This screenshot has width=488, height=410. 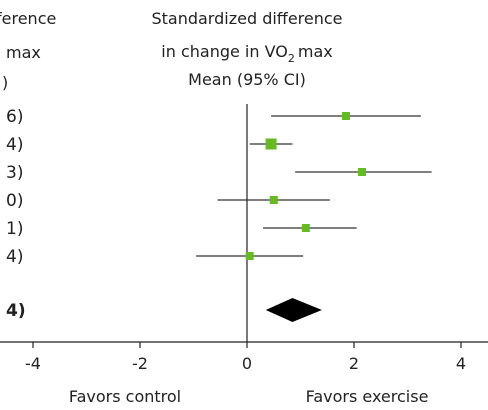 What do you see at coordinates (14, 201) in the screenshot?
I see `study-row-label: 0)` at bounding box center [14, 201].